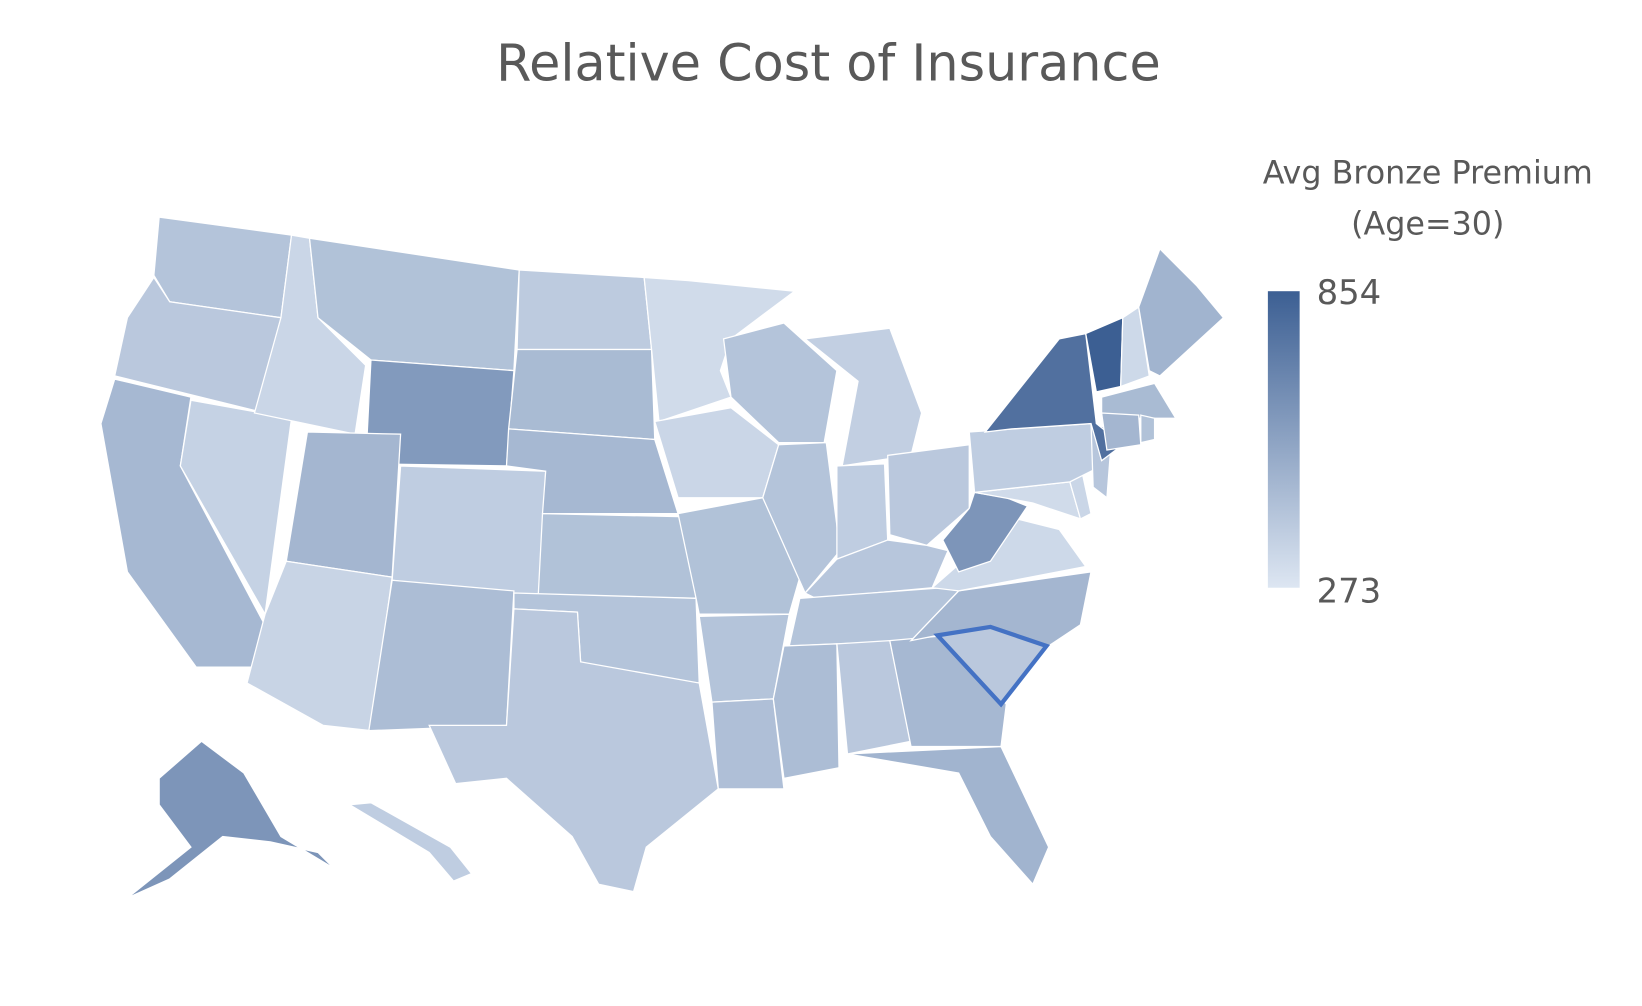 The image size is (1642, 1006). Describe the element at coordinates (828, 63) in the screenshot. I see `chart-title: Relative Cost of Insurance` at that location.